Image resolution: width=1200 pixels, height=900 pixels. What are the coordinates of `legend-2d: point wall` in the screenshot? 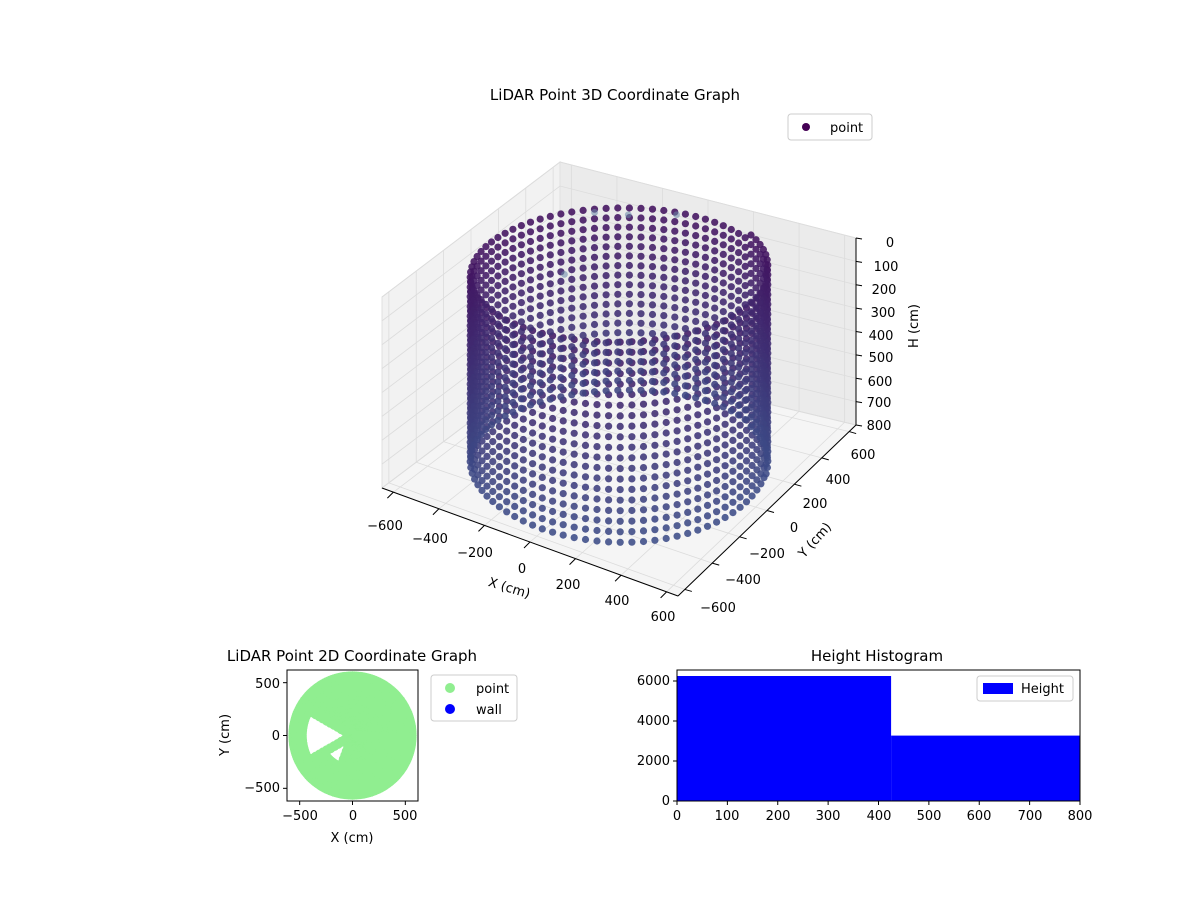 It's located at (474, 698).